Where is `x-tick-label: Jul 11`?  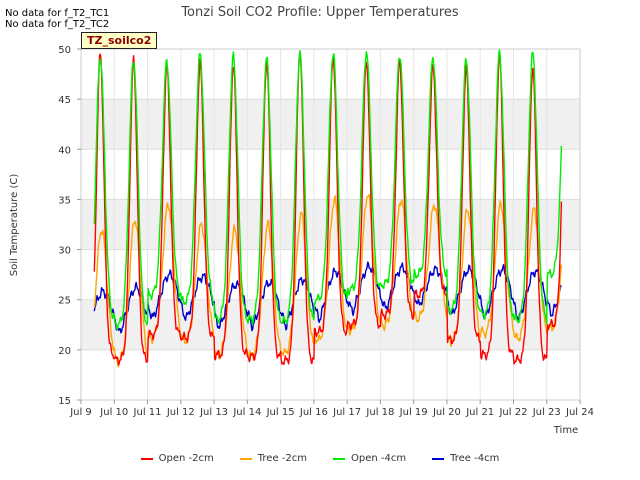 x-tick-label: Jul 11 is located at coordinates (147, 412).